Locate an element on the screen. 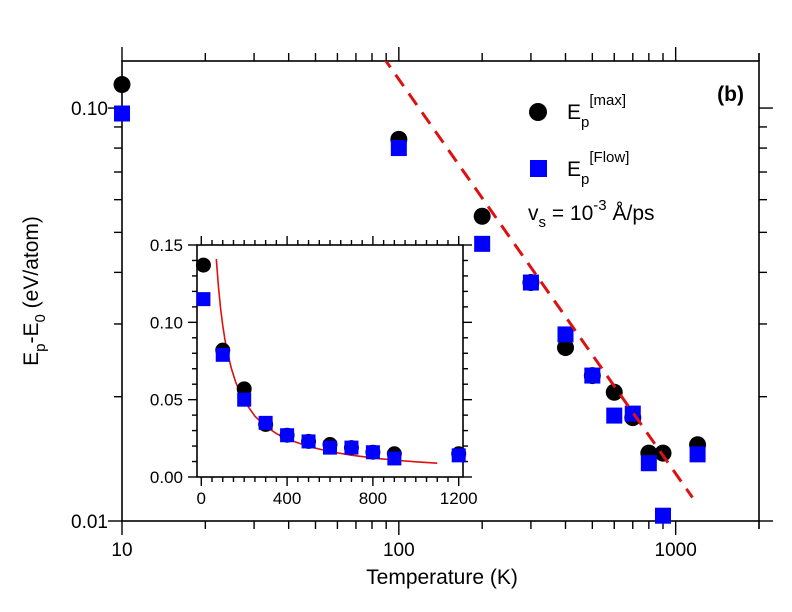 The height and width of the screenshot is (612, 792). x-tick-label: 100 is located at coordinates (399, 550).